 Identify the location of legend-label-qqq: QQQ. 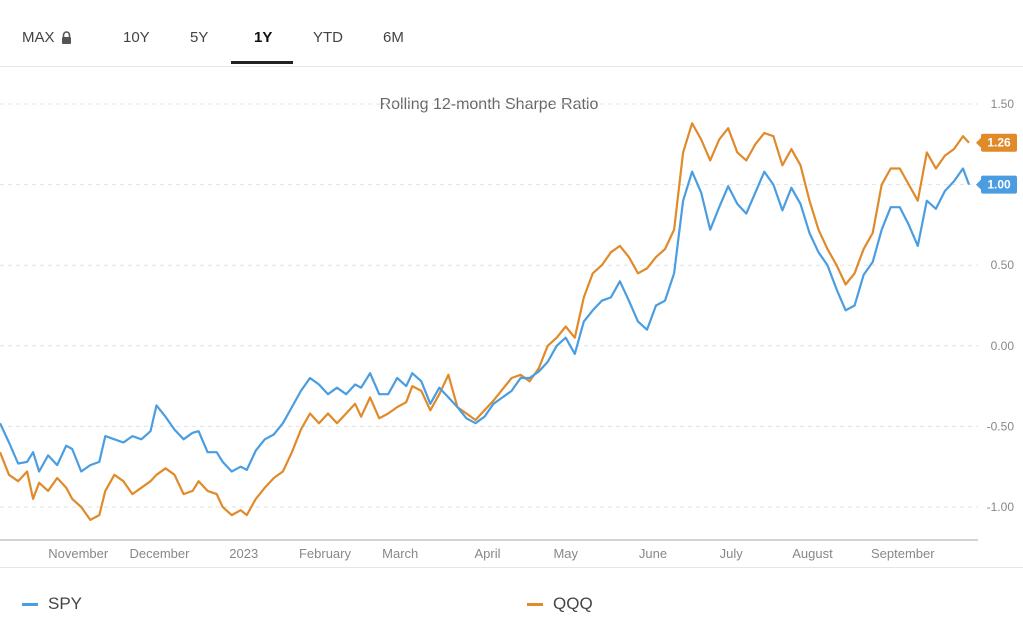
(573, 603).